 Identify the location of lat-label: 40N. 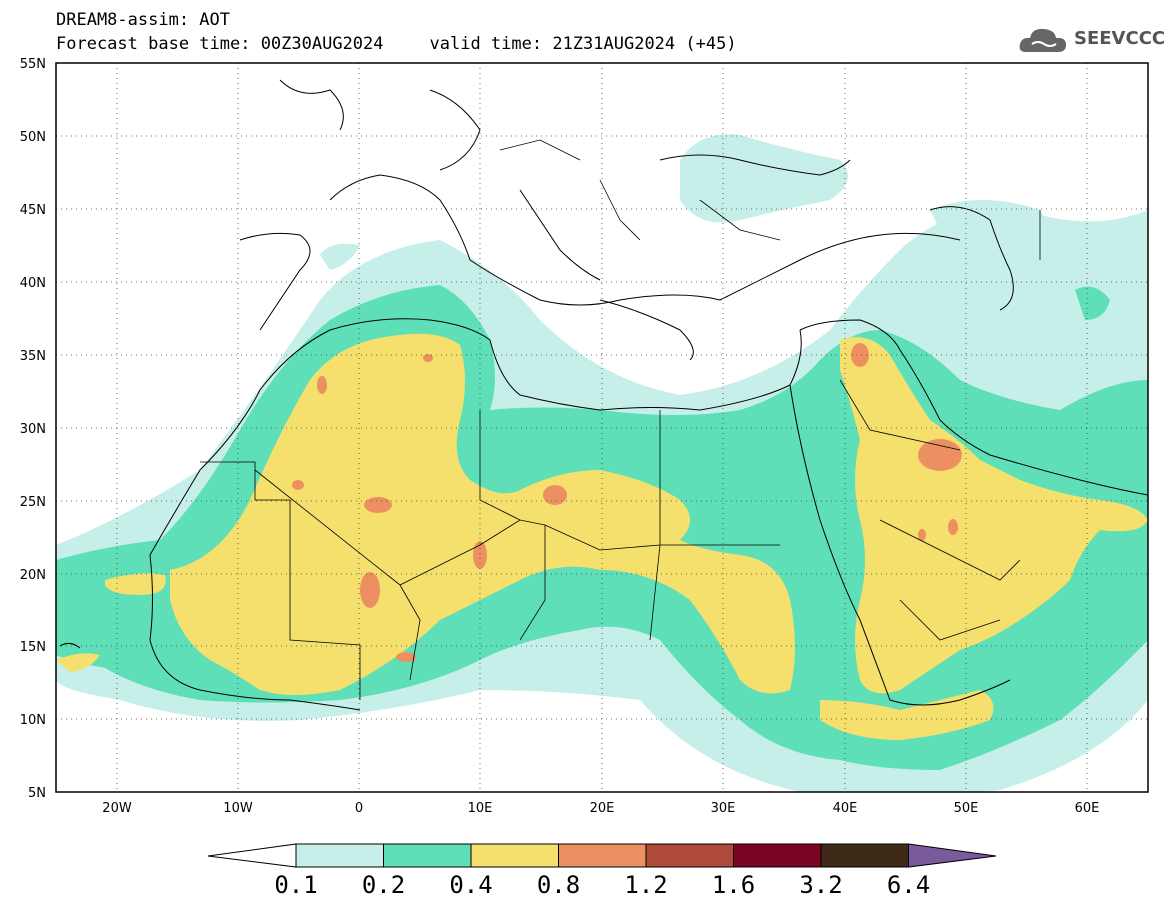
(33, 283).